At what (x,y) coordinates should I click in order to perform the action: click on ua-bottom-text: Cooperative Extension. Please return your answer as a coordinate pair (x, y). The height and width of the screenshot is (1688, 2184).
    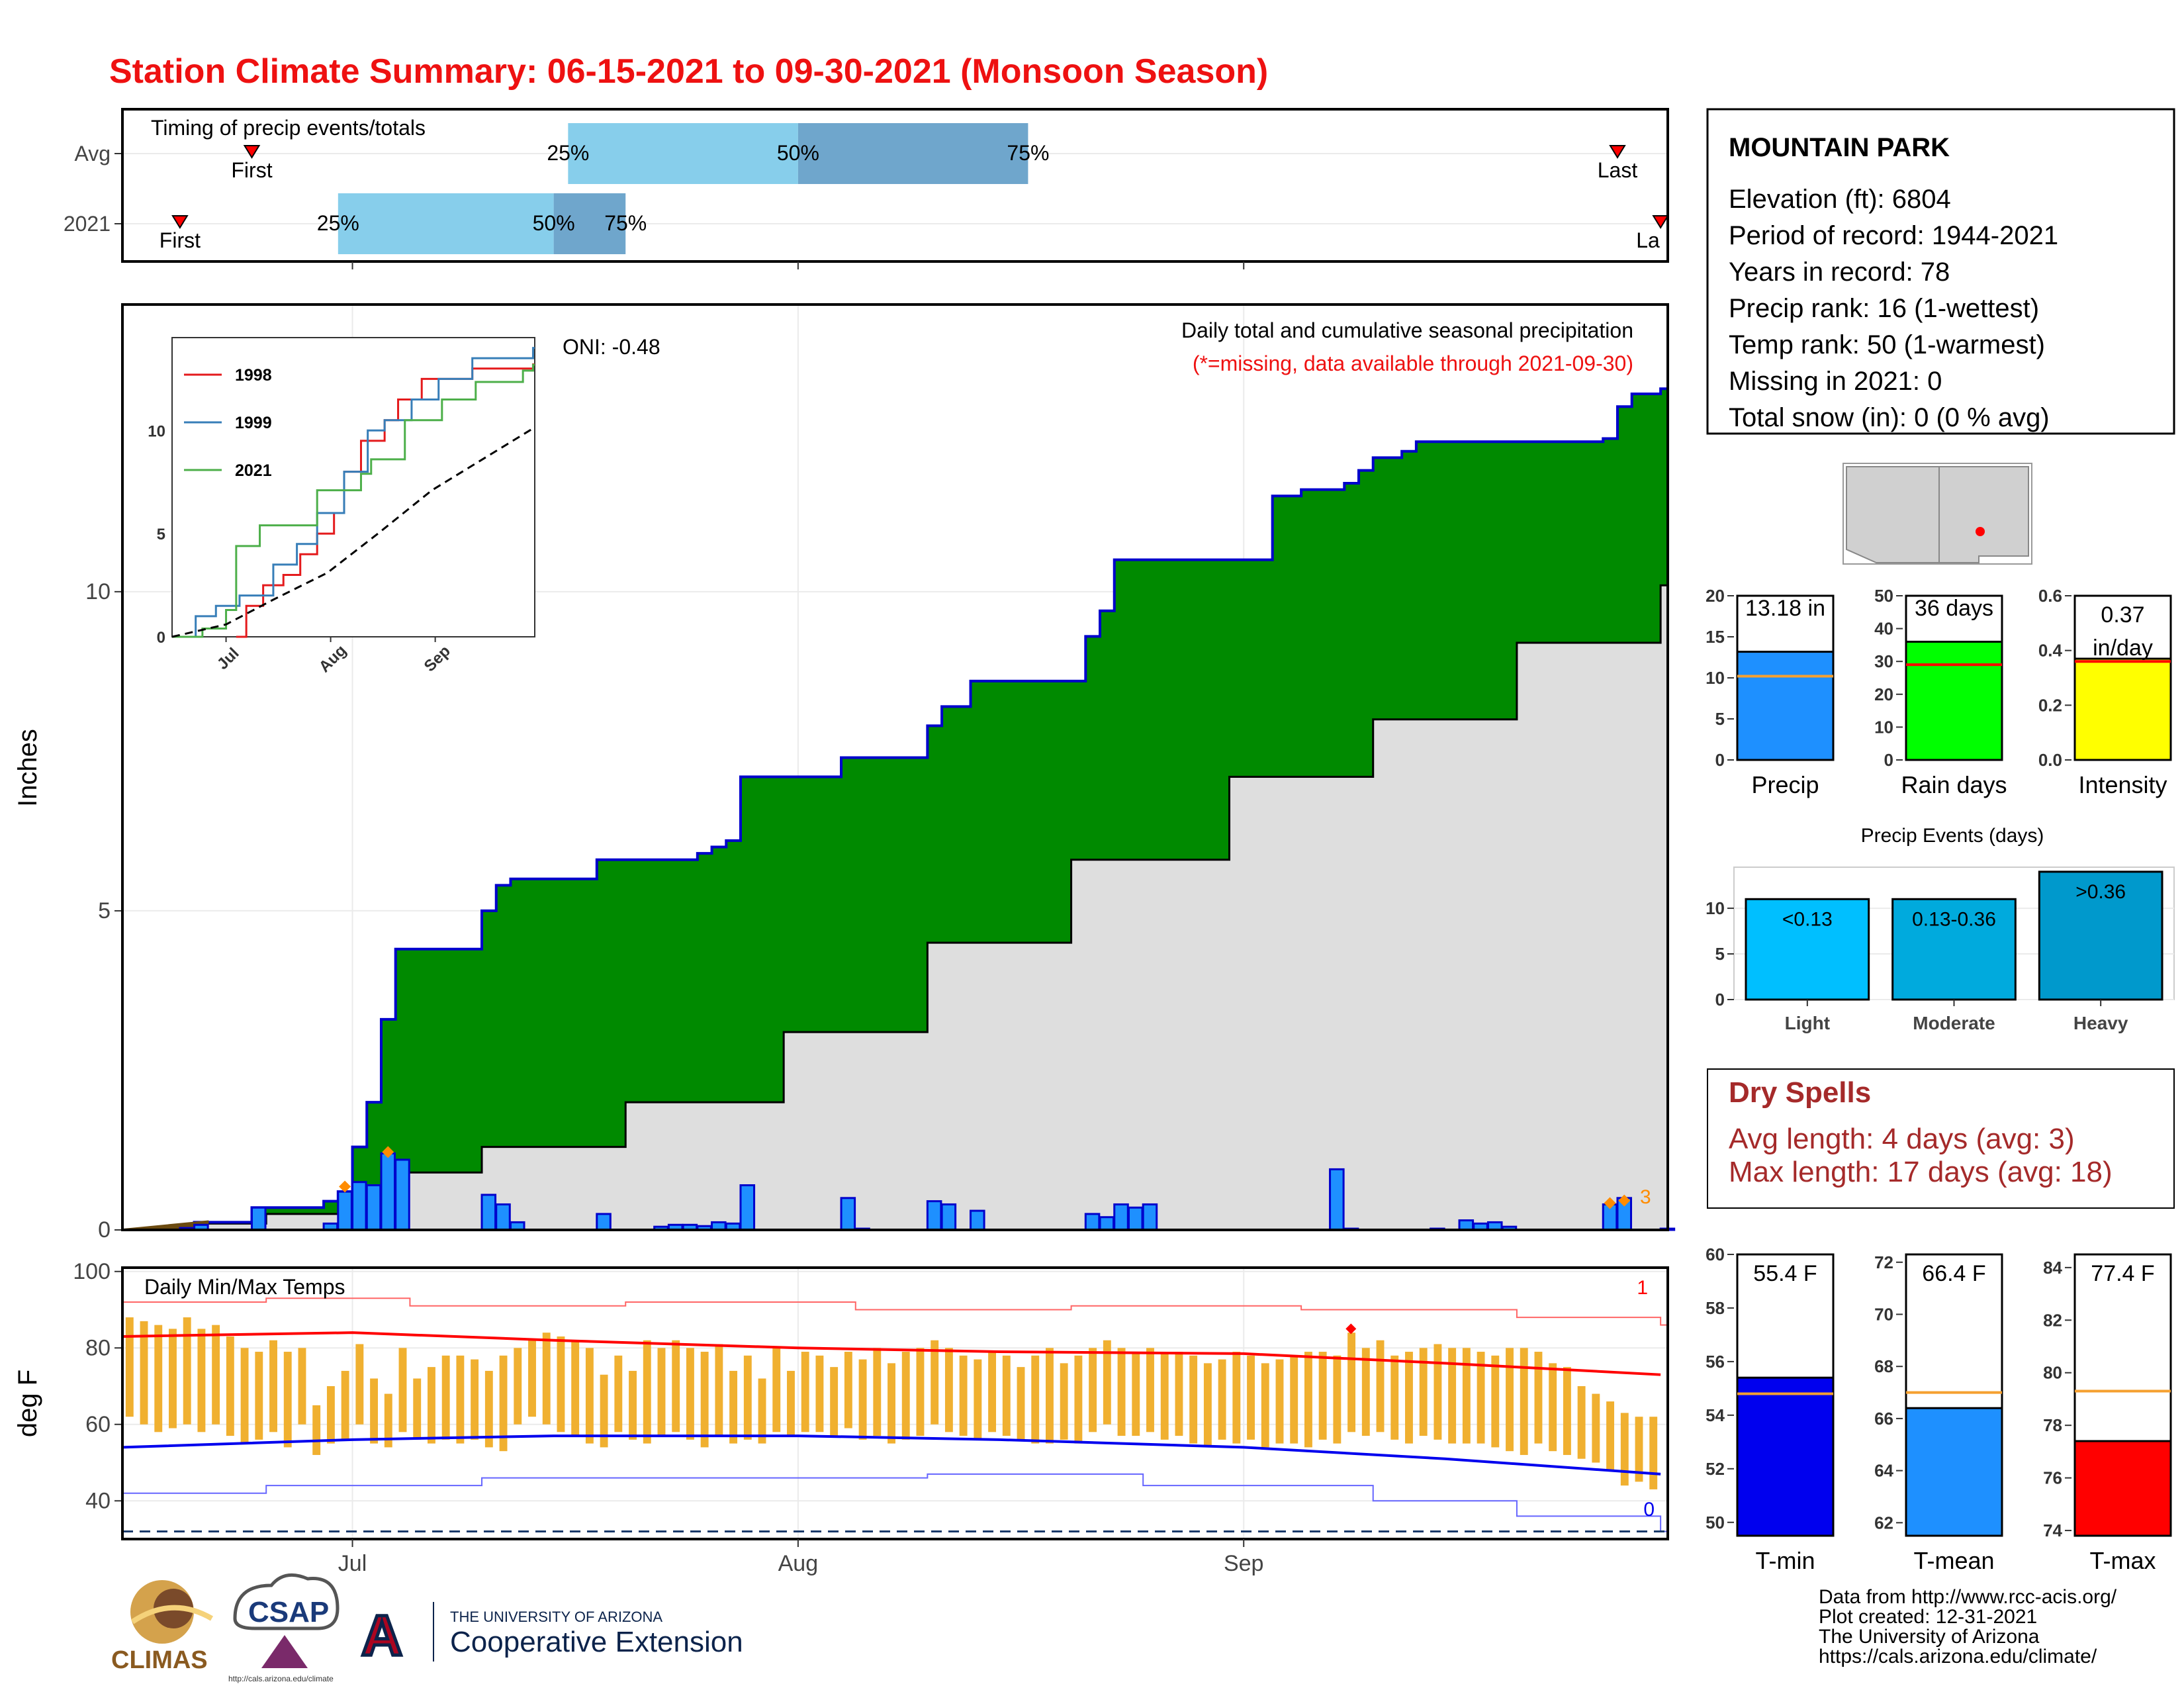
    Looking at the image, I should click on (596, 1642).